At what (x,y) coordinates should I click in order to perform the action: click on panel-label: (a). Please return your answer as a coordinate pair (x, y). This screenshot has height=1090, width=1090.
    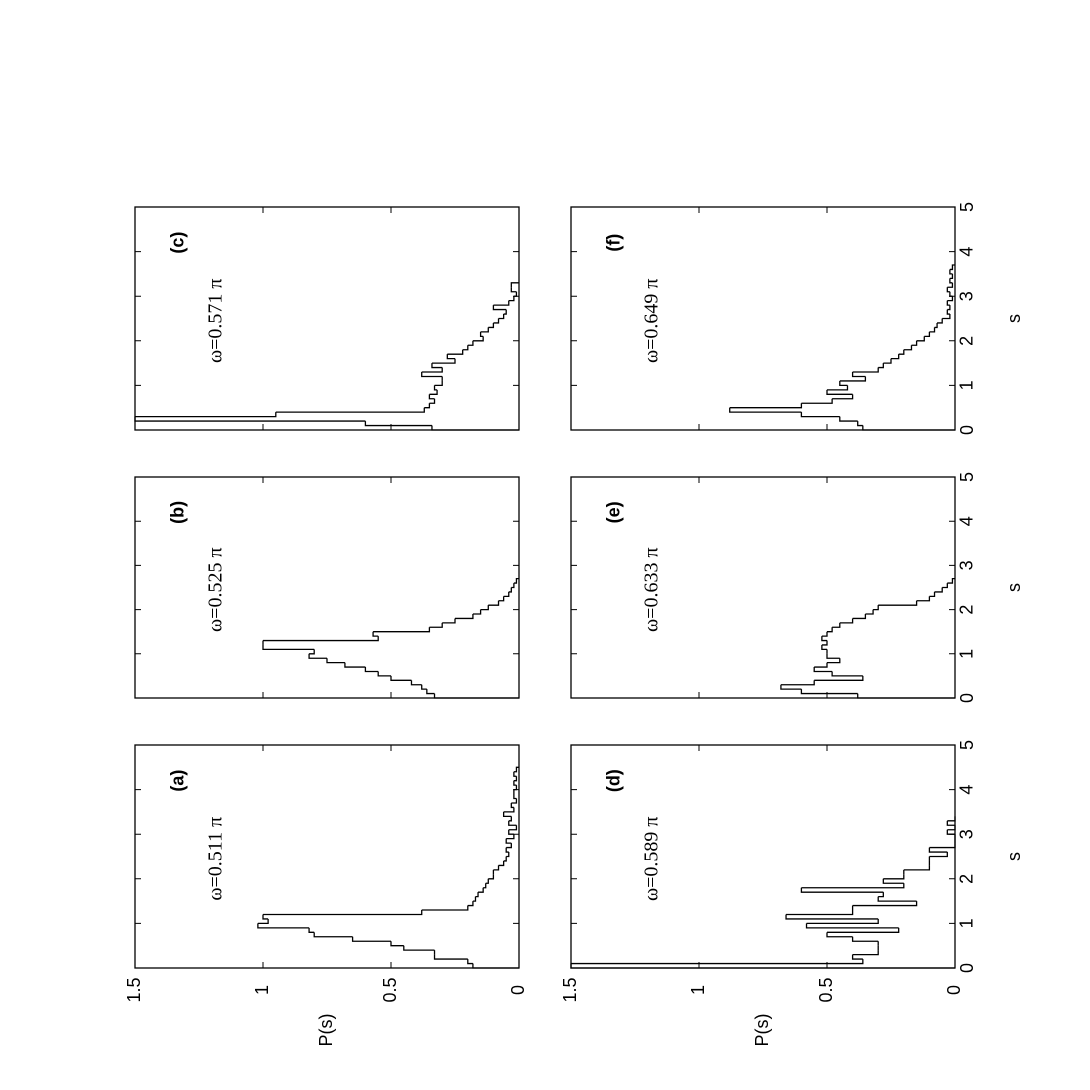
    Looking at the image, I should click on (178, 781).